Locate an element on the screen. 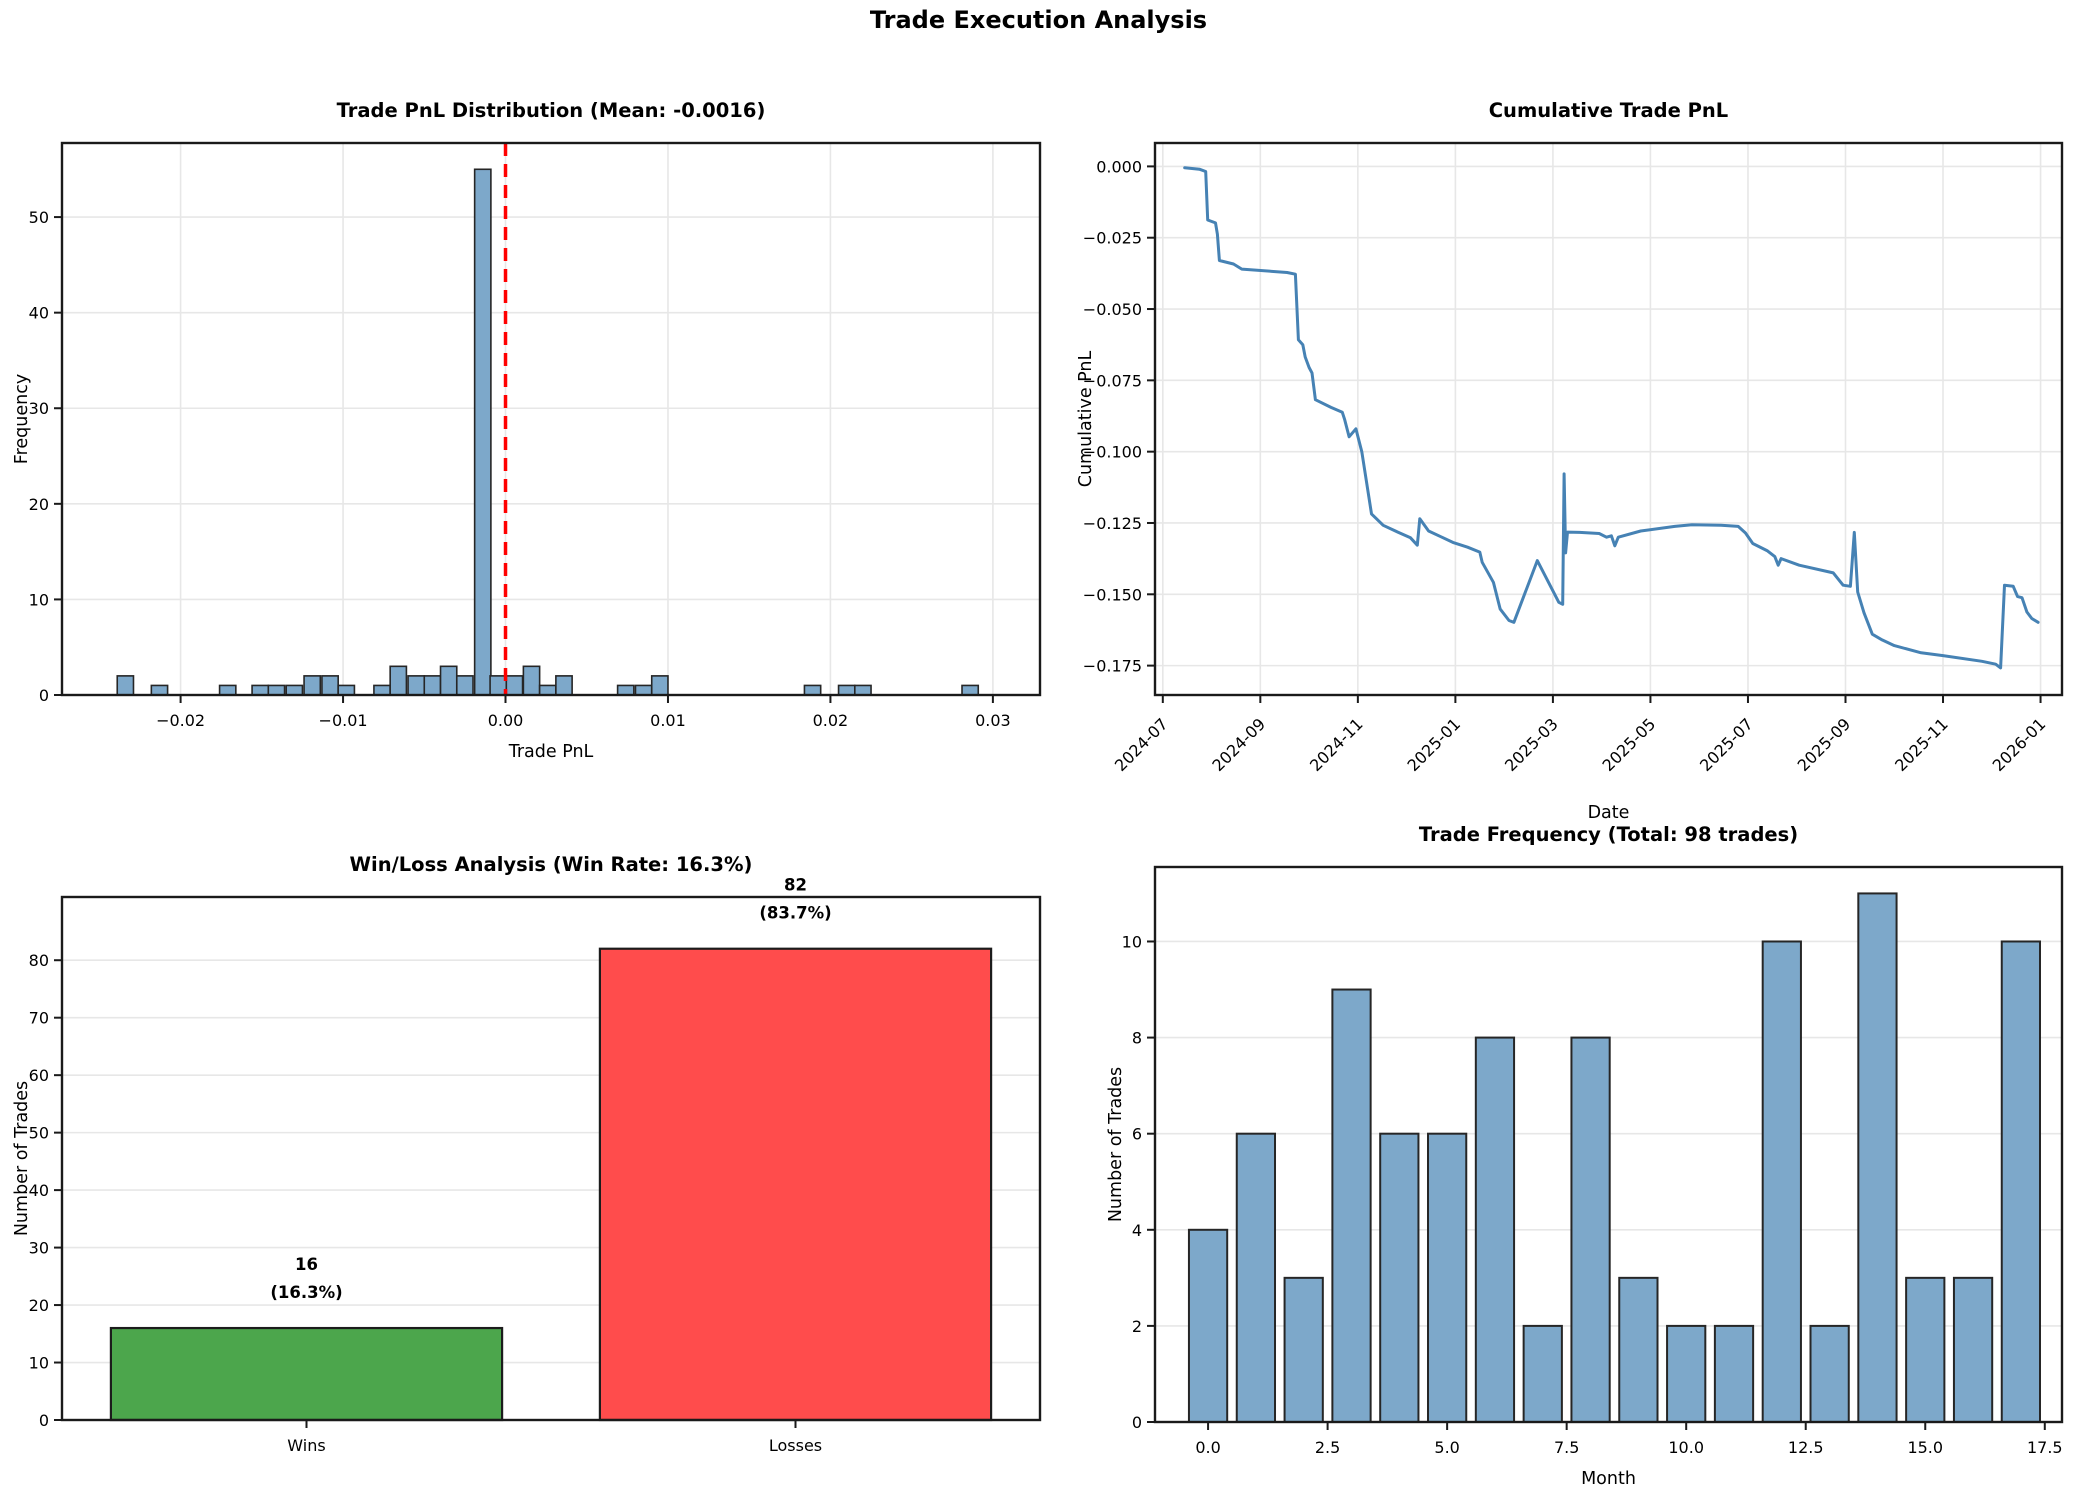 This screenshot has height=1498, width=2077. y-axis-label: Cumulative PnL is located at coordinates (1086, 418).